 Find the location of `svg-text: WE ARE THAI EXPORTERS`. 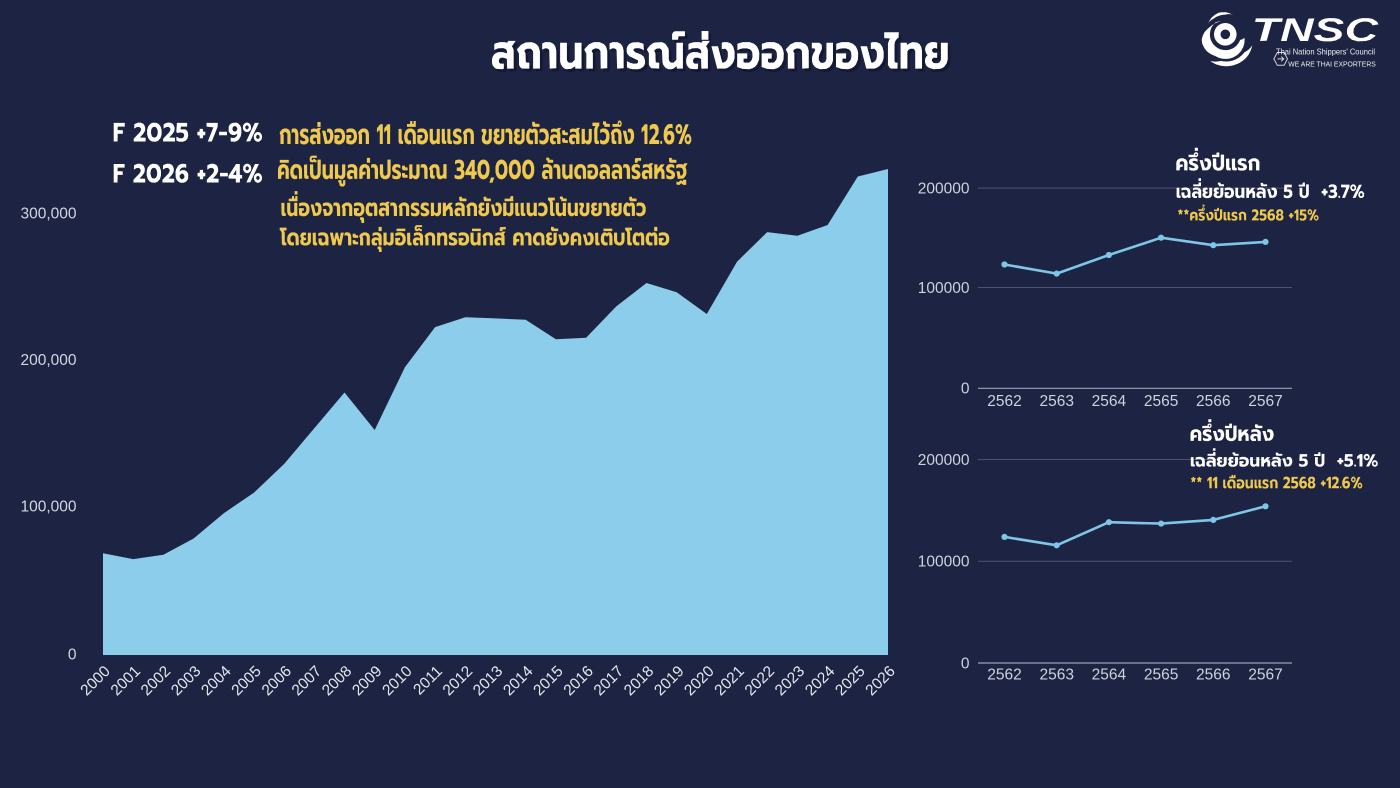

svg-text: WE ARE THAI EXPORTERS is located at coordinates (1332, 63).